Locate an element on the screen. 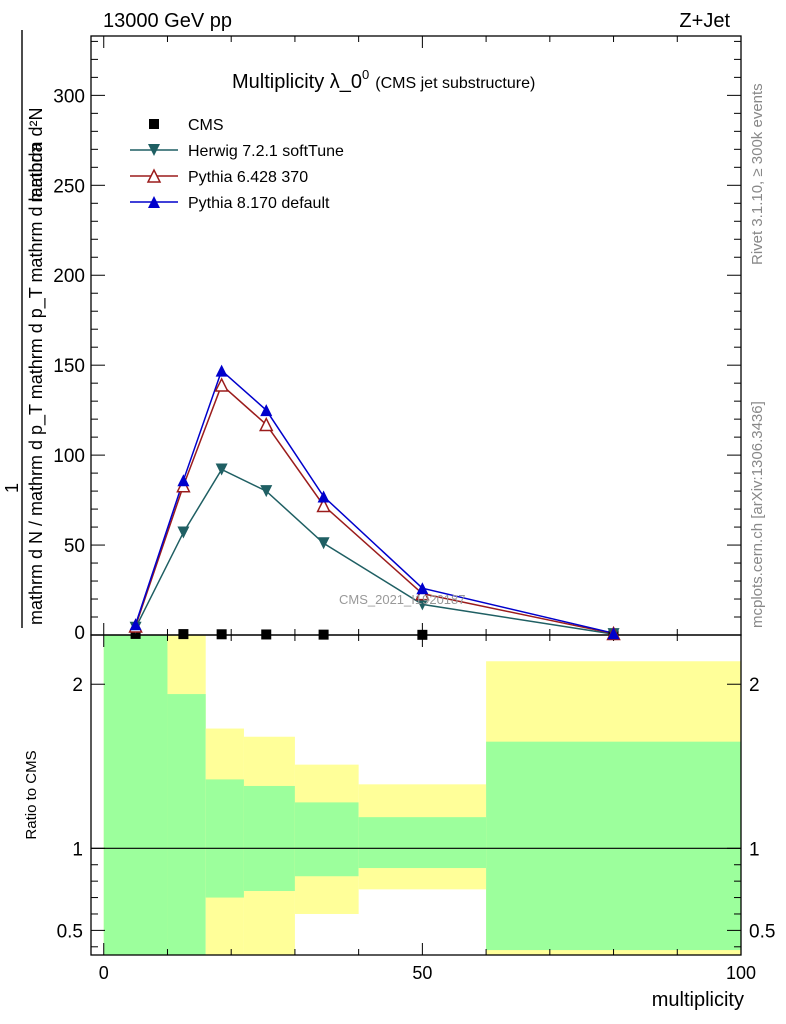 This screenshot has width=786, height=1024. upper-y-tick-label-3: 200 is located at coordinates (69, 276).